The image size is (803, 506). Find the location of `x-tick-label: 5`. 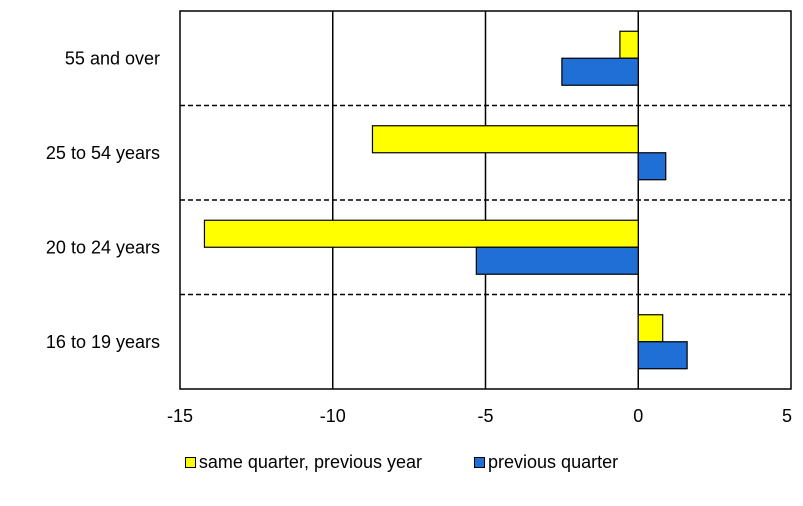

x-tick-label: 5 is located at coordinates (787, 416).